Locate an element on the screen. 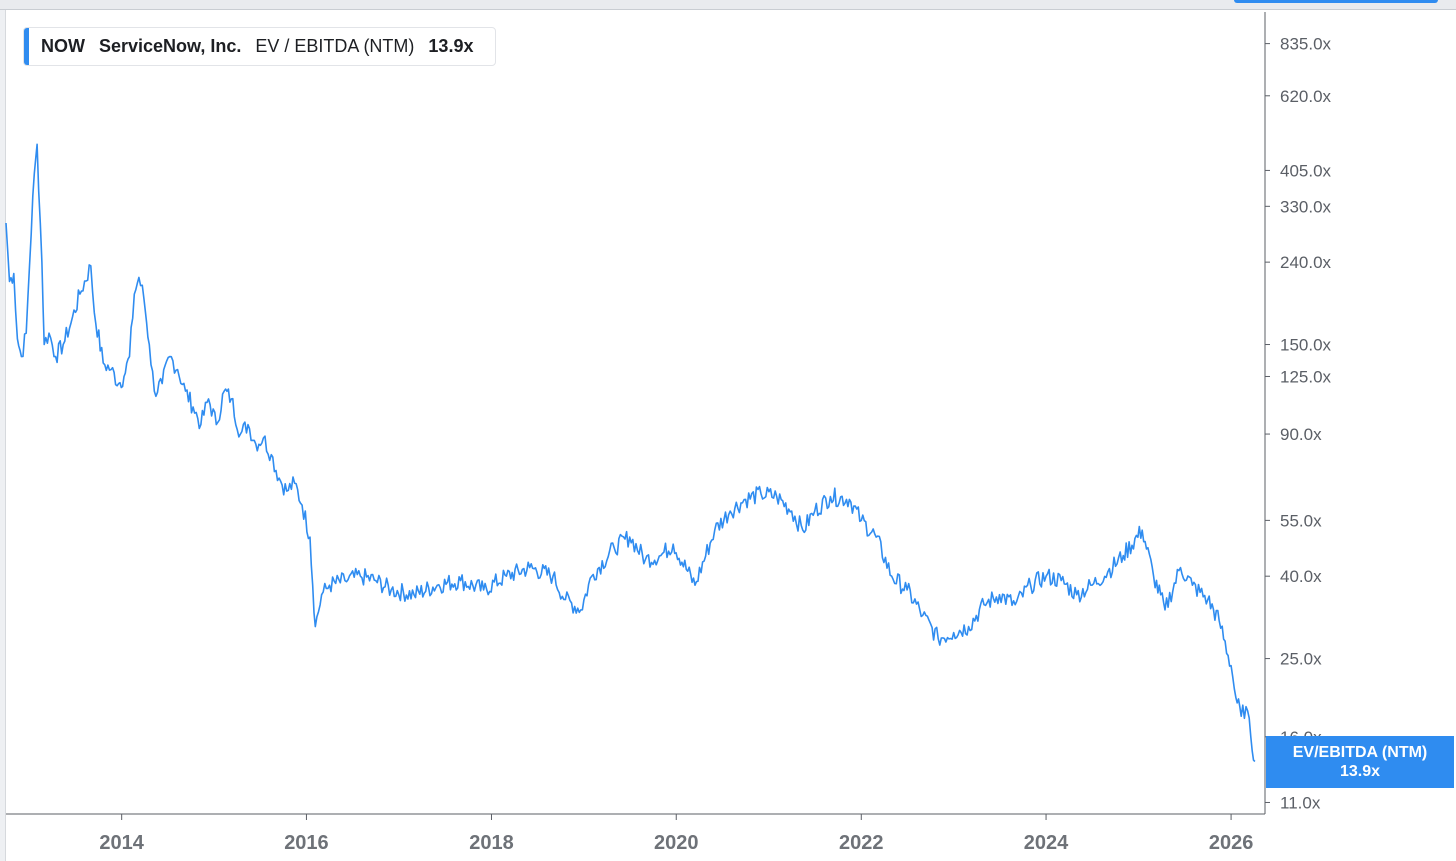 The height and width of the screenshot is (861, 1456). top-toolbar-strip is located at coordinates (728, 5).